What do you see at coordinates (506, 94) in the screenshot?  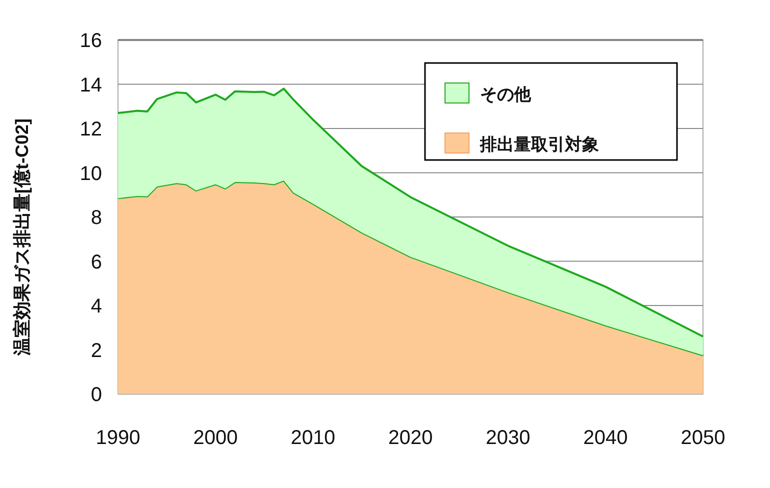 I see `legend-label: その他` at bounding box center [506, 94].